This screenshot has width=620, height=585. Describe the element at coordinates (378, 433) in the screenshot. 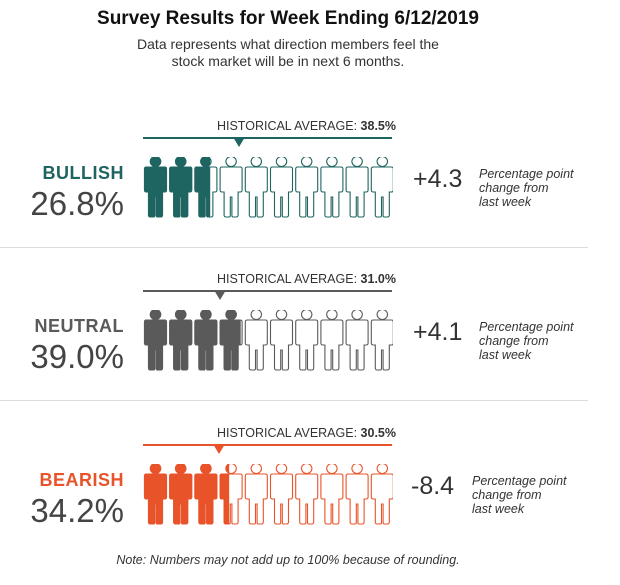

I see `historical-average-value: 30.5%` at that location.